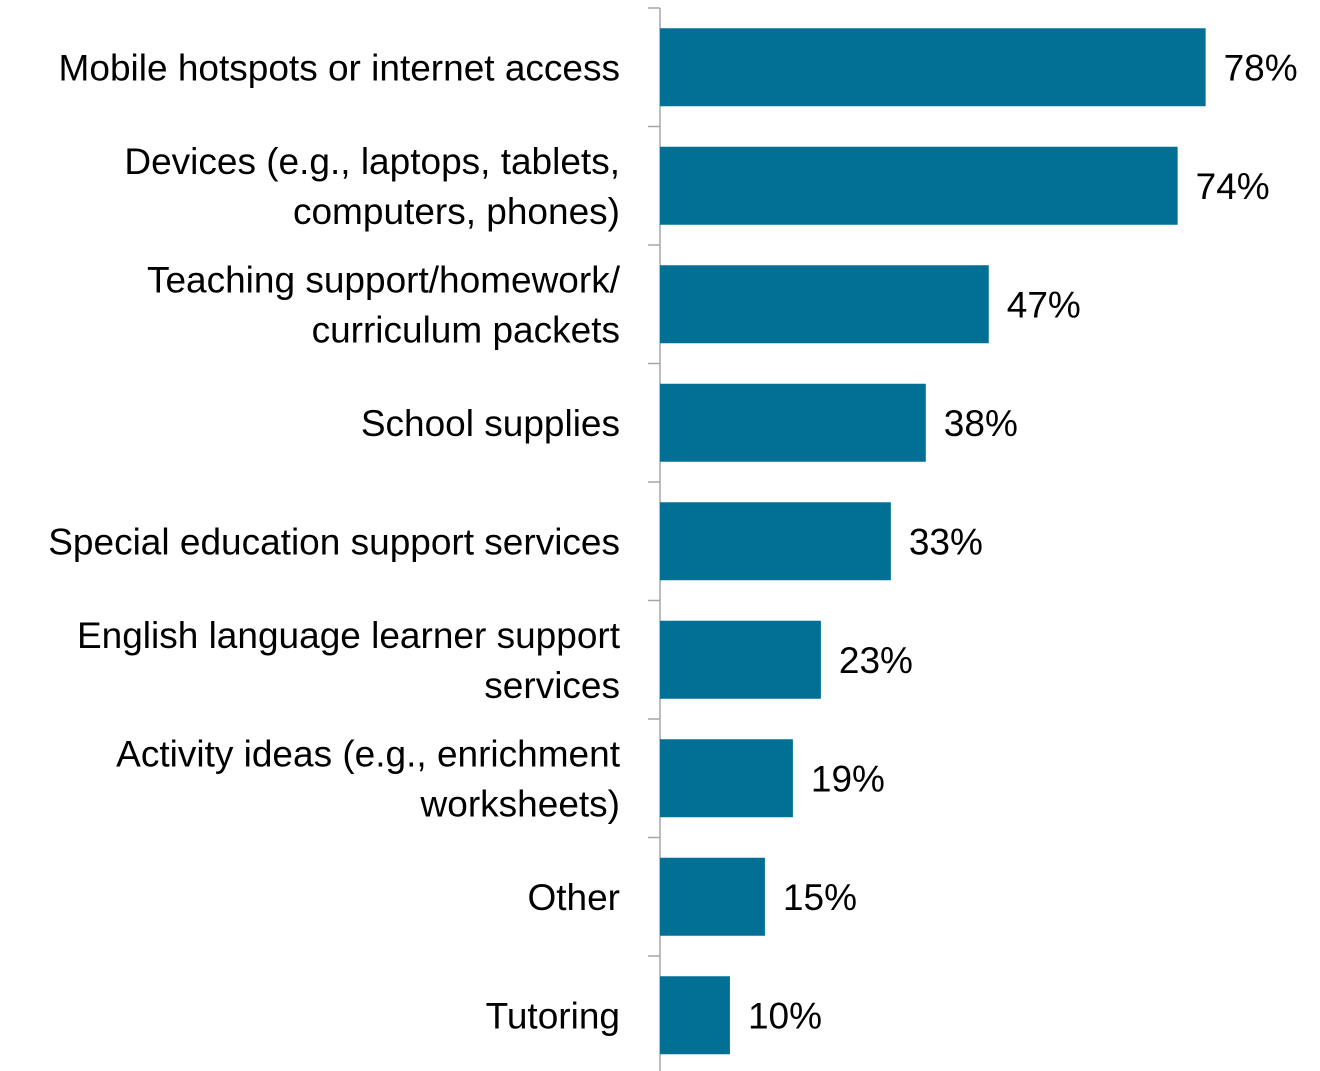  What do you see at coordinates (876, 660) in the screenshot?
I see `value-label: 23%` at bounding box center [876, 660].